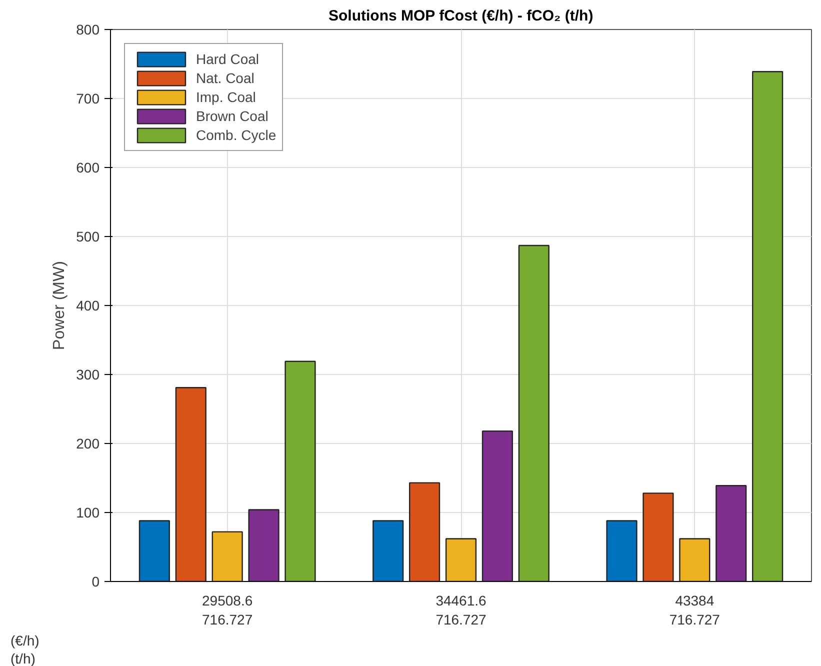  What do you see at coordinates (88, 374) in the screenshot?
I see `y-tick-label: 300` at bounding box center [88, 374].